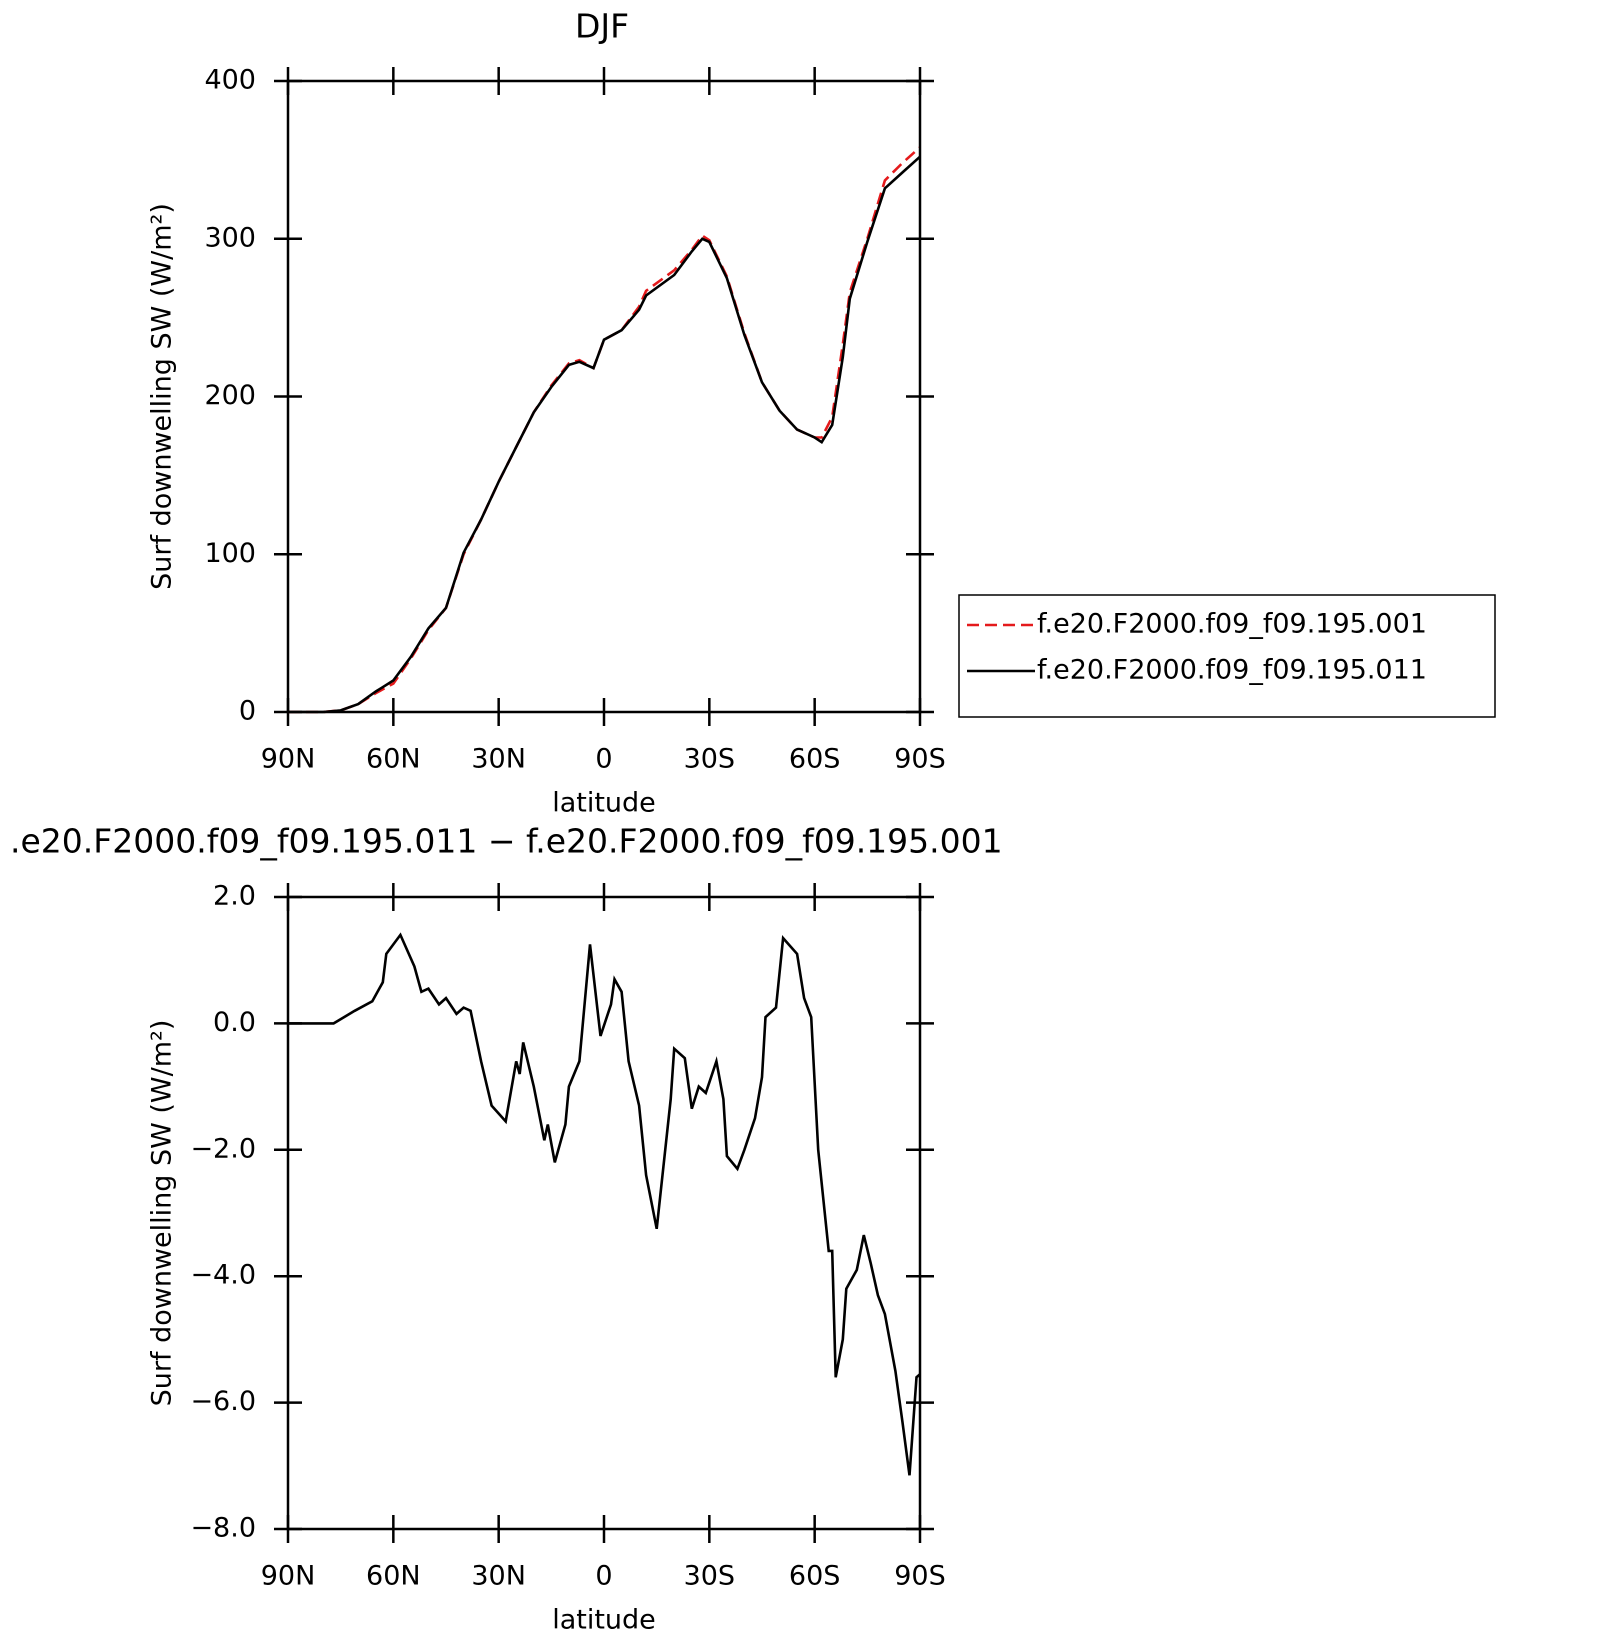 The width and height of the screenshot is (1602, 1641). Describe the element at coordinates (247, 711) in the screenshot. I see `y-tick-label: 0` at that location.